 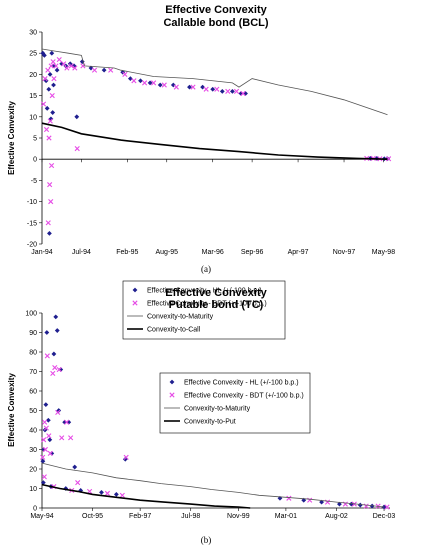 I want to click on chart-title: Effective Convexity, so click(x=216, y=293).